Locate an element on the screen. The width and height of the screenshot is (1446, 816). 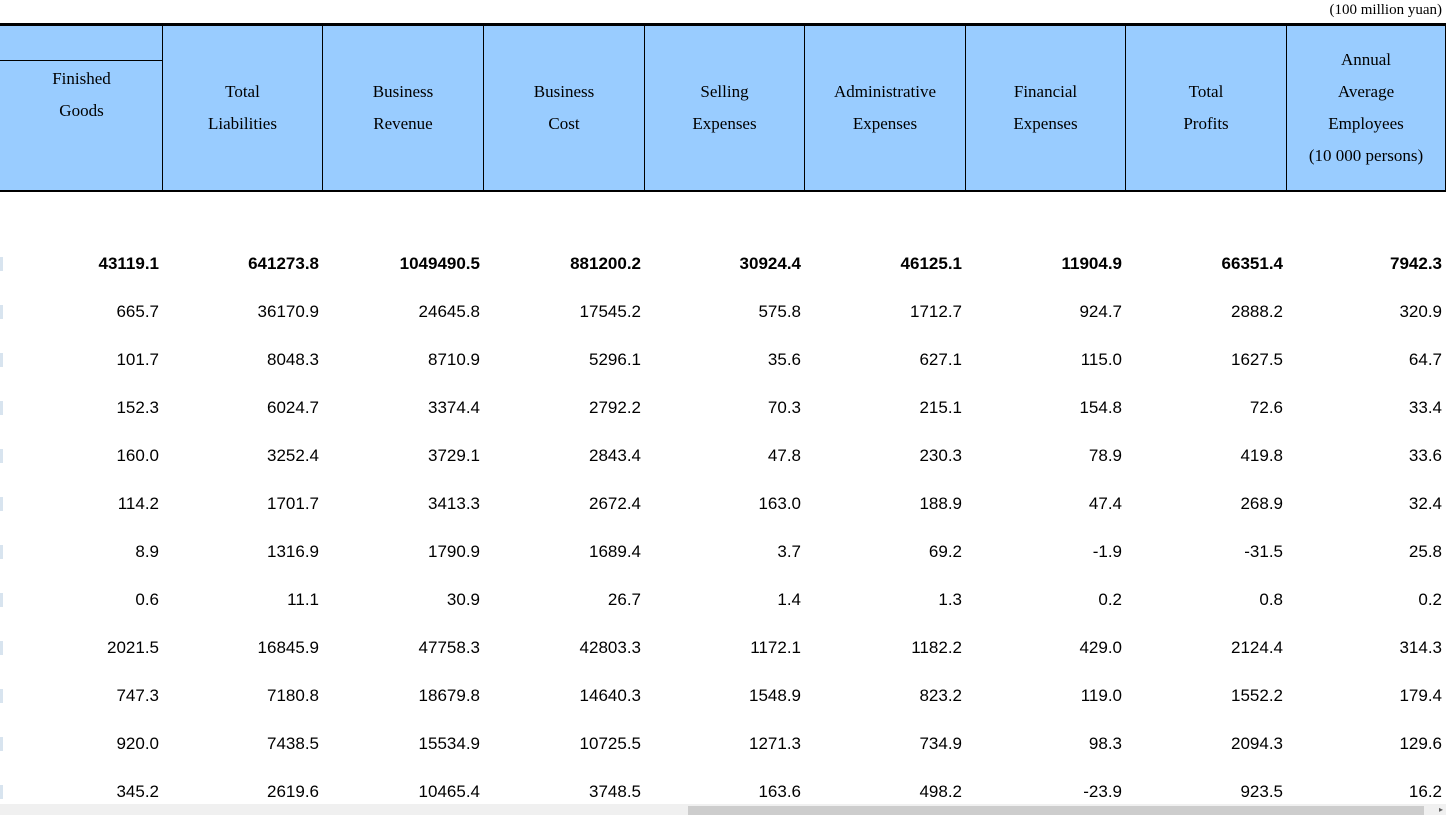
table-header-bottom-border is located at coordinates (723, 191).